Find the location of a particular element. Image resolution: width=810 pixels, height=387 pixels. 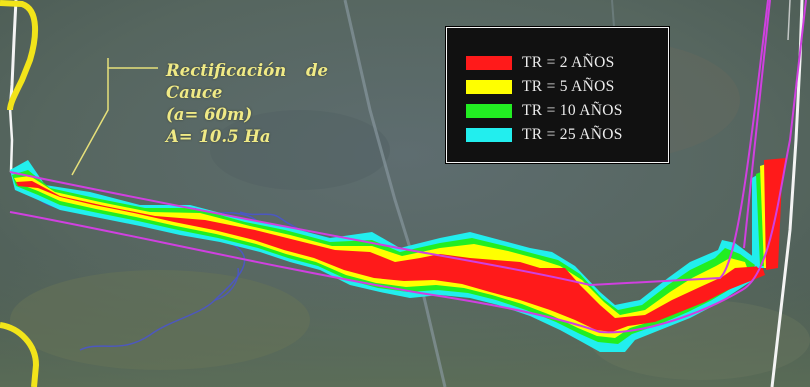

legend-item: TR = 10 AÑOS is located at coordinates (557, 111).